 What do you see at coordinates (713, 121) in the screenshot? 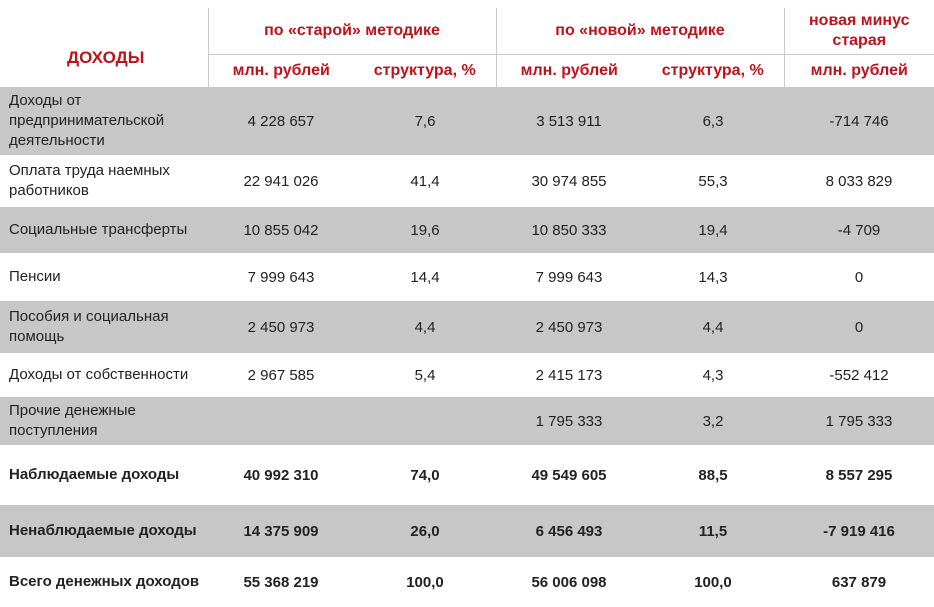
I see `new-pct-cell: 6,3` at bounding box center [713, 121].